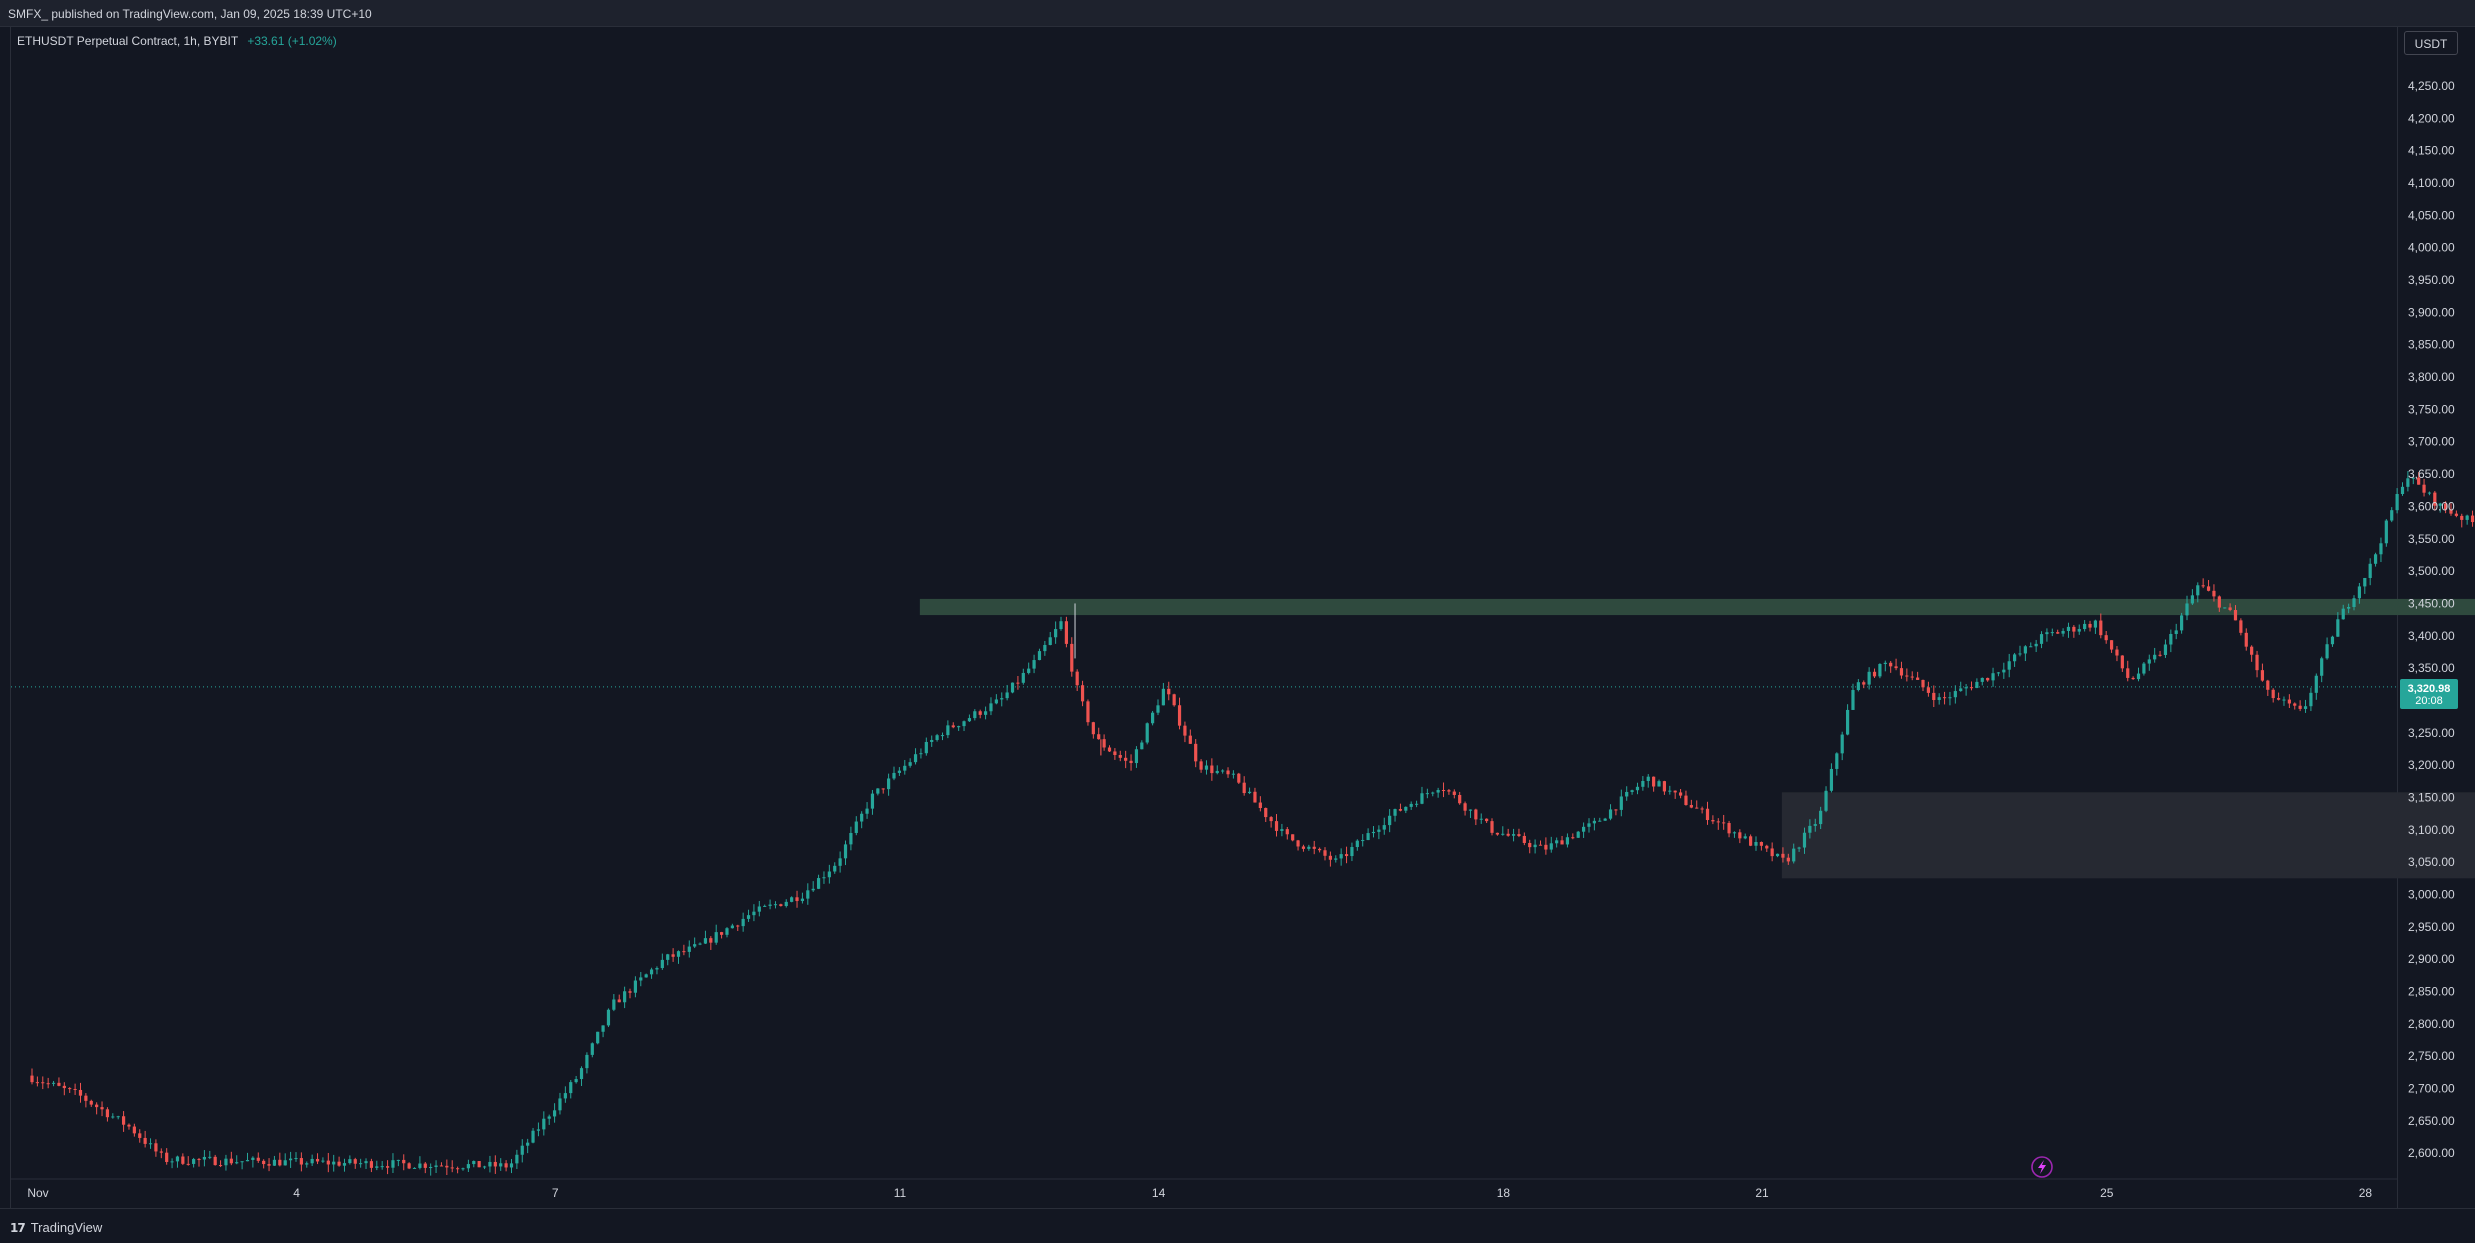  I want to click on price-tick-label: 3,350.00, so click(2431, 668).